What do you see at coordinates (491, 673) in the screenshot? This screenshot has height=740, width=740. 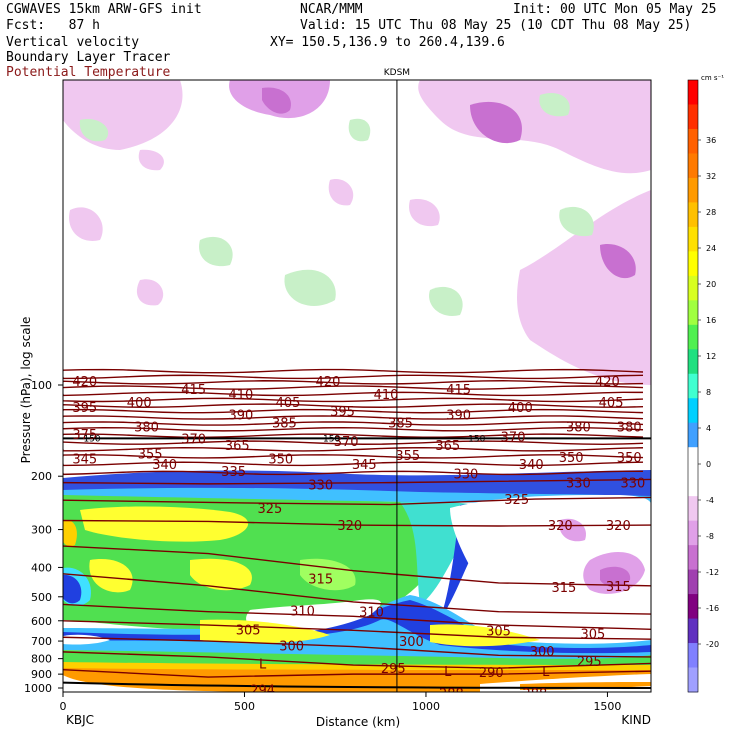 I see `contour-label: 290` at bounding box center [491, 673].